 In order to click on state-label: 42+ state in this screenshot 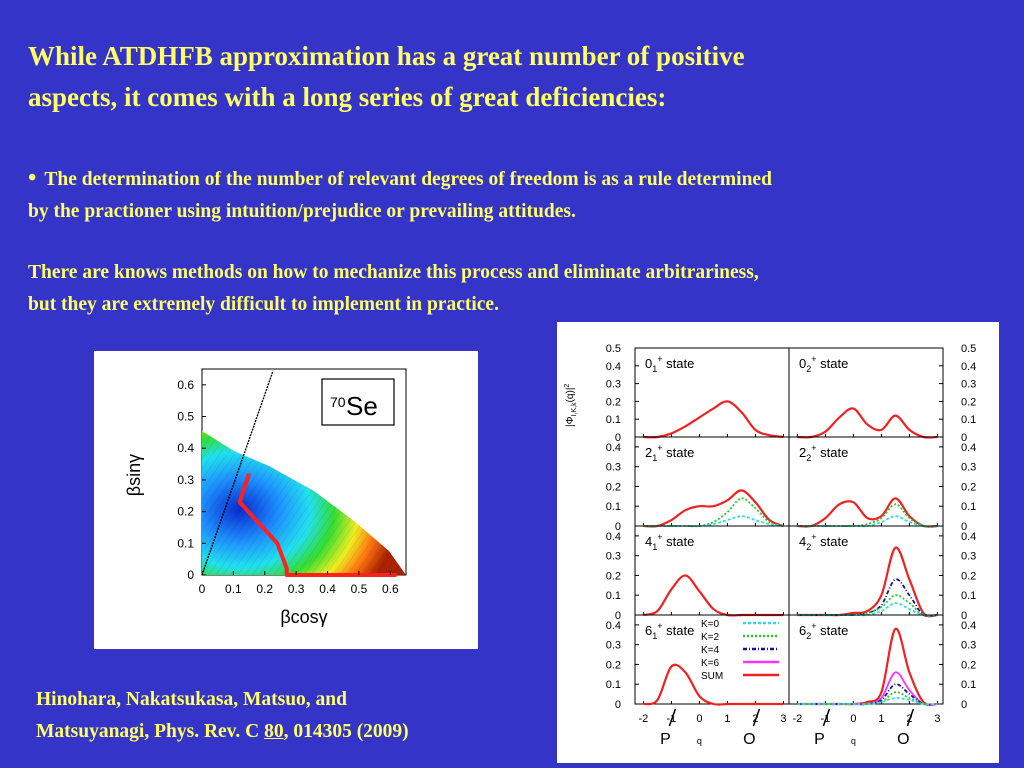, I will do `click(823, 542)`.